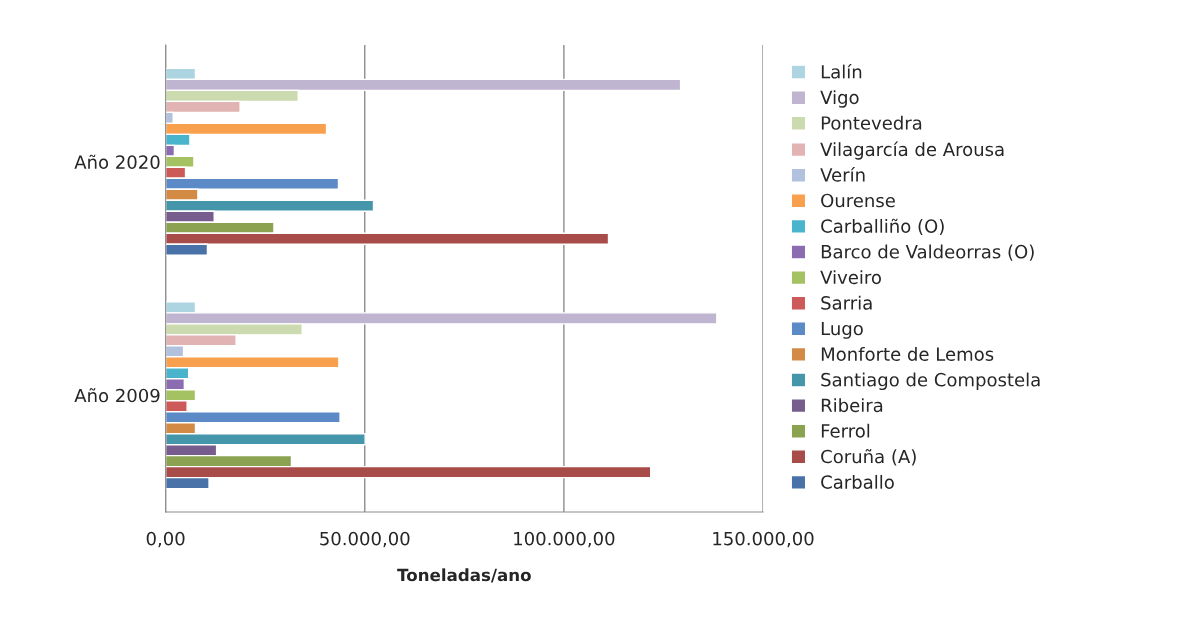  Describe the element at coordinates (564, 539) in the screenshot. I see `x-tick-label: 100.000,00` at that location.